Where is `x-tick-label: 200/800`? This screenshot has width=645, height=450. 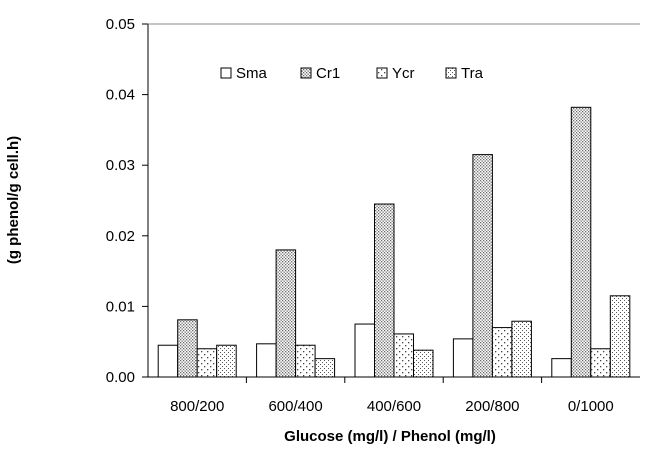
x-tick-label: 200/800 is located at coordinates (492, 406).